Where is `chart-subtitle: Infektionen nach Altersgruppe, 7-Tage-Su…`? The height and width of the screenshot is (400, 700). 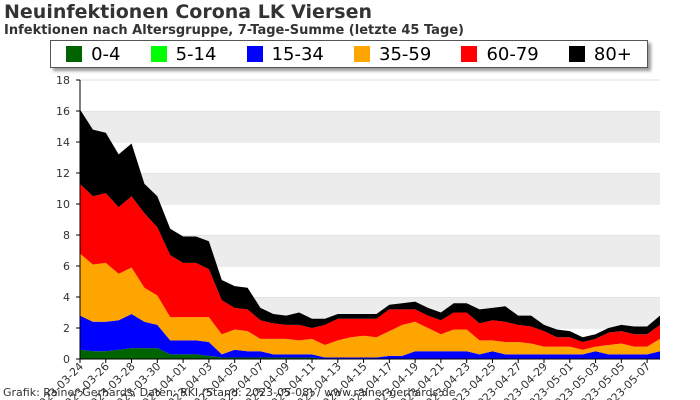 chart-subtitle: Infektionen nach Altersgruppe, 7-Tage-Su… is located at coordinates (234, 30).